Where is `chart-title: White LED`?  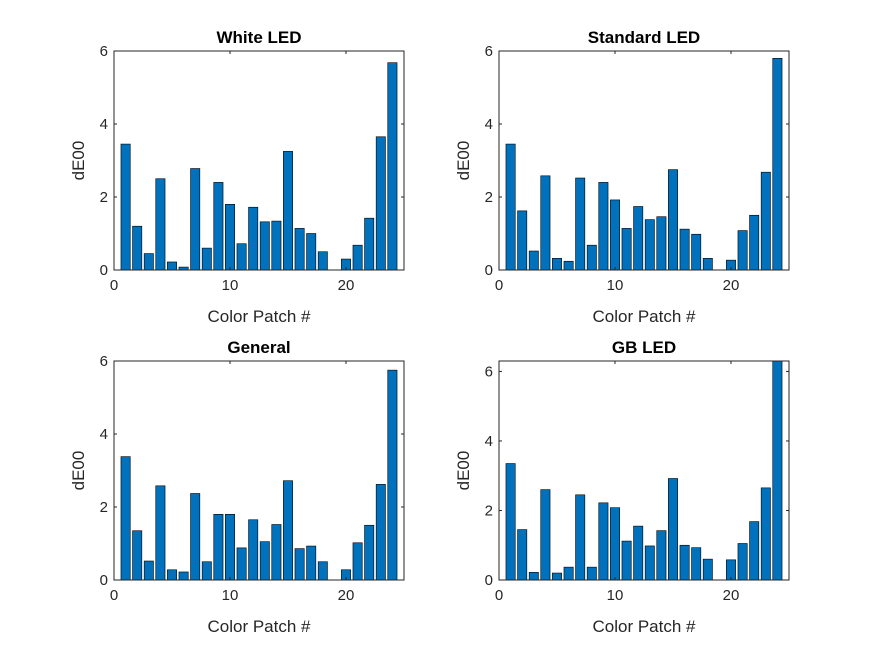 chart-title: White LED is located at coordinates (259, 37).